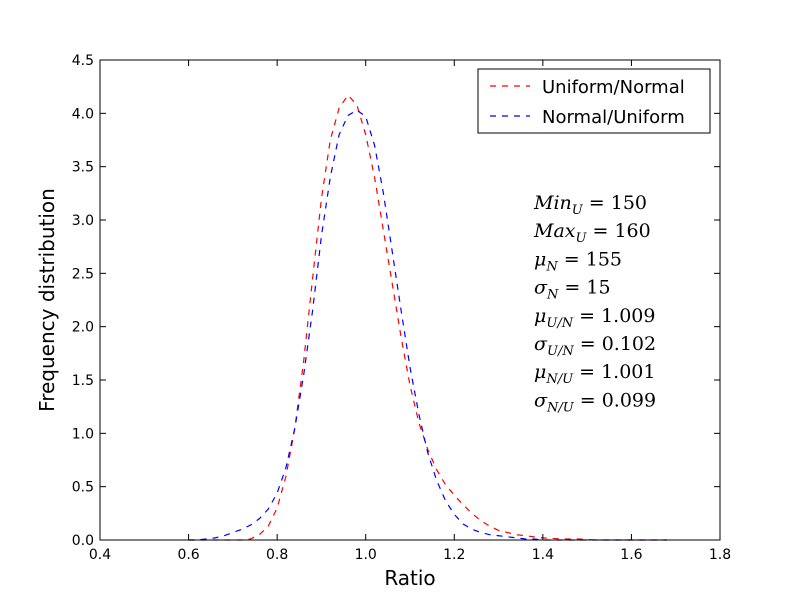 The width and height of the screenshot is (800, 600). What do you see at coordinates (613, 87) in the screenshot?
I see `legend-label-uniform-normal: Uniform/Normal` at bounding box center [613, 87].